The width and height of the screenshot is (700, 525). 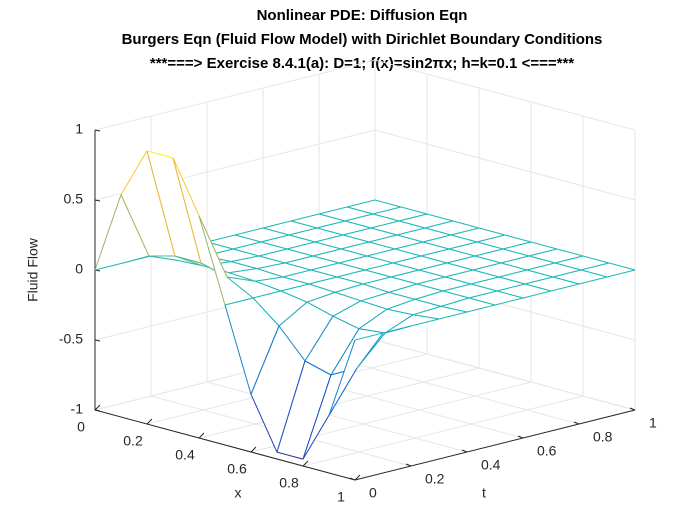 What do you see at coordinates (365, 165) in the screenshot?
I see `grid-line` at bounding box center [365, 165].